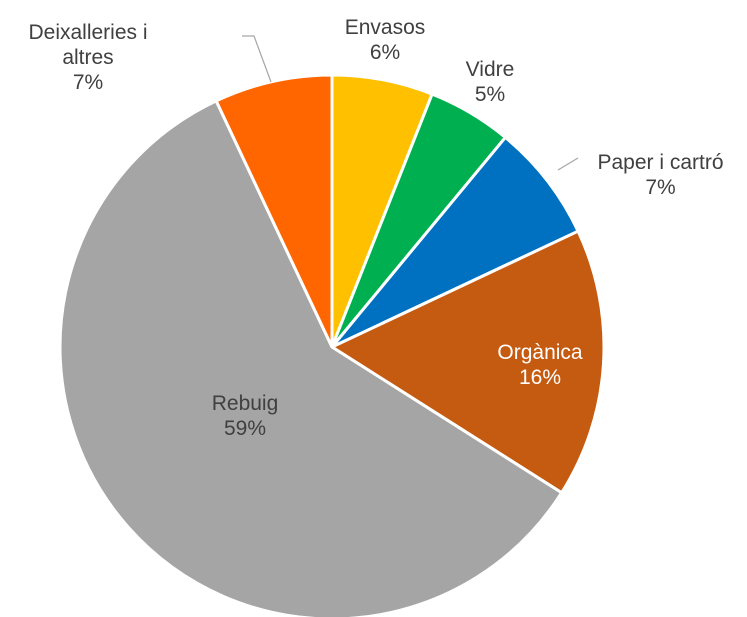 Image resolution: width=747 pixels, height=617 pixels. Describe the element at coordinates (245, 416) in the screenshot. I see `data-label-rebuig: Rebuig 59%` at that location.